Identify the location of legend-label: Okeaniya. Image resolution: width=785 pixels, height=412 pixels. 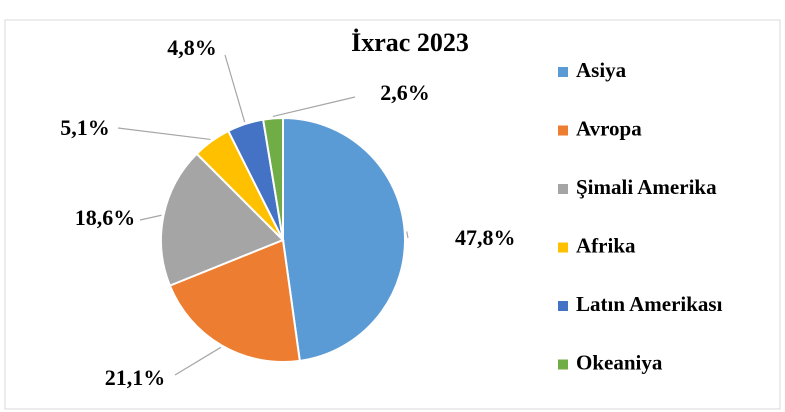
(619, 362).